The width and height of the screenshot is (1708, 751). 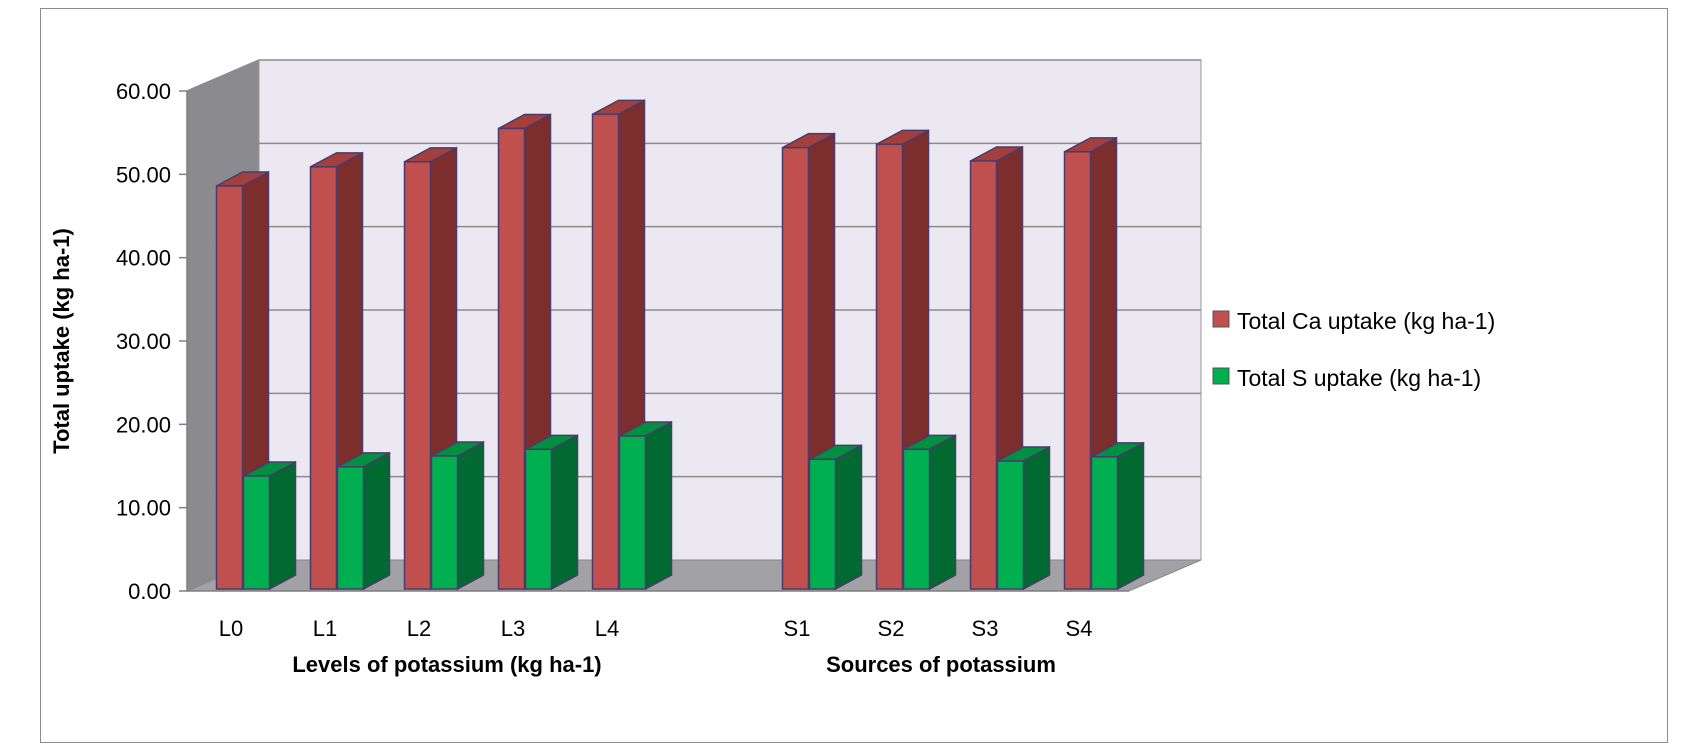 What do you see at coordinates (1010, 525) in the screenshot?
I see `bar-s-s3-front` at bounding box center [1010, 525].